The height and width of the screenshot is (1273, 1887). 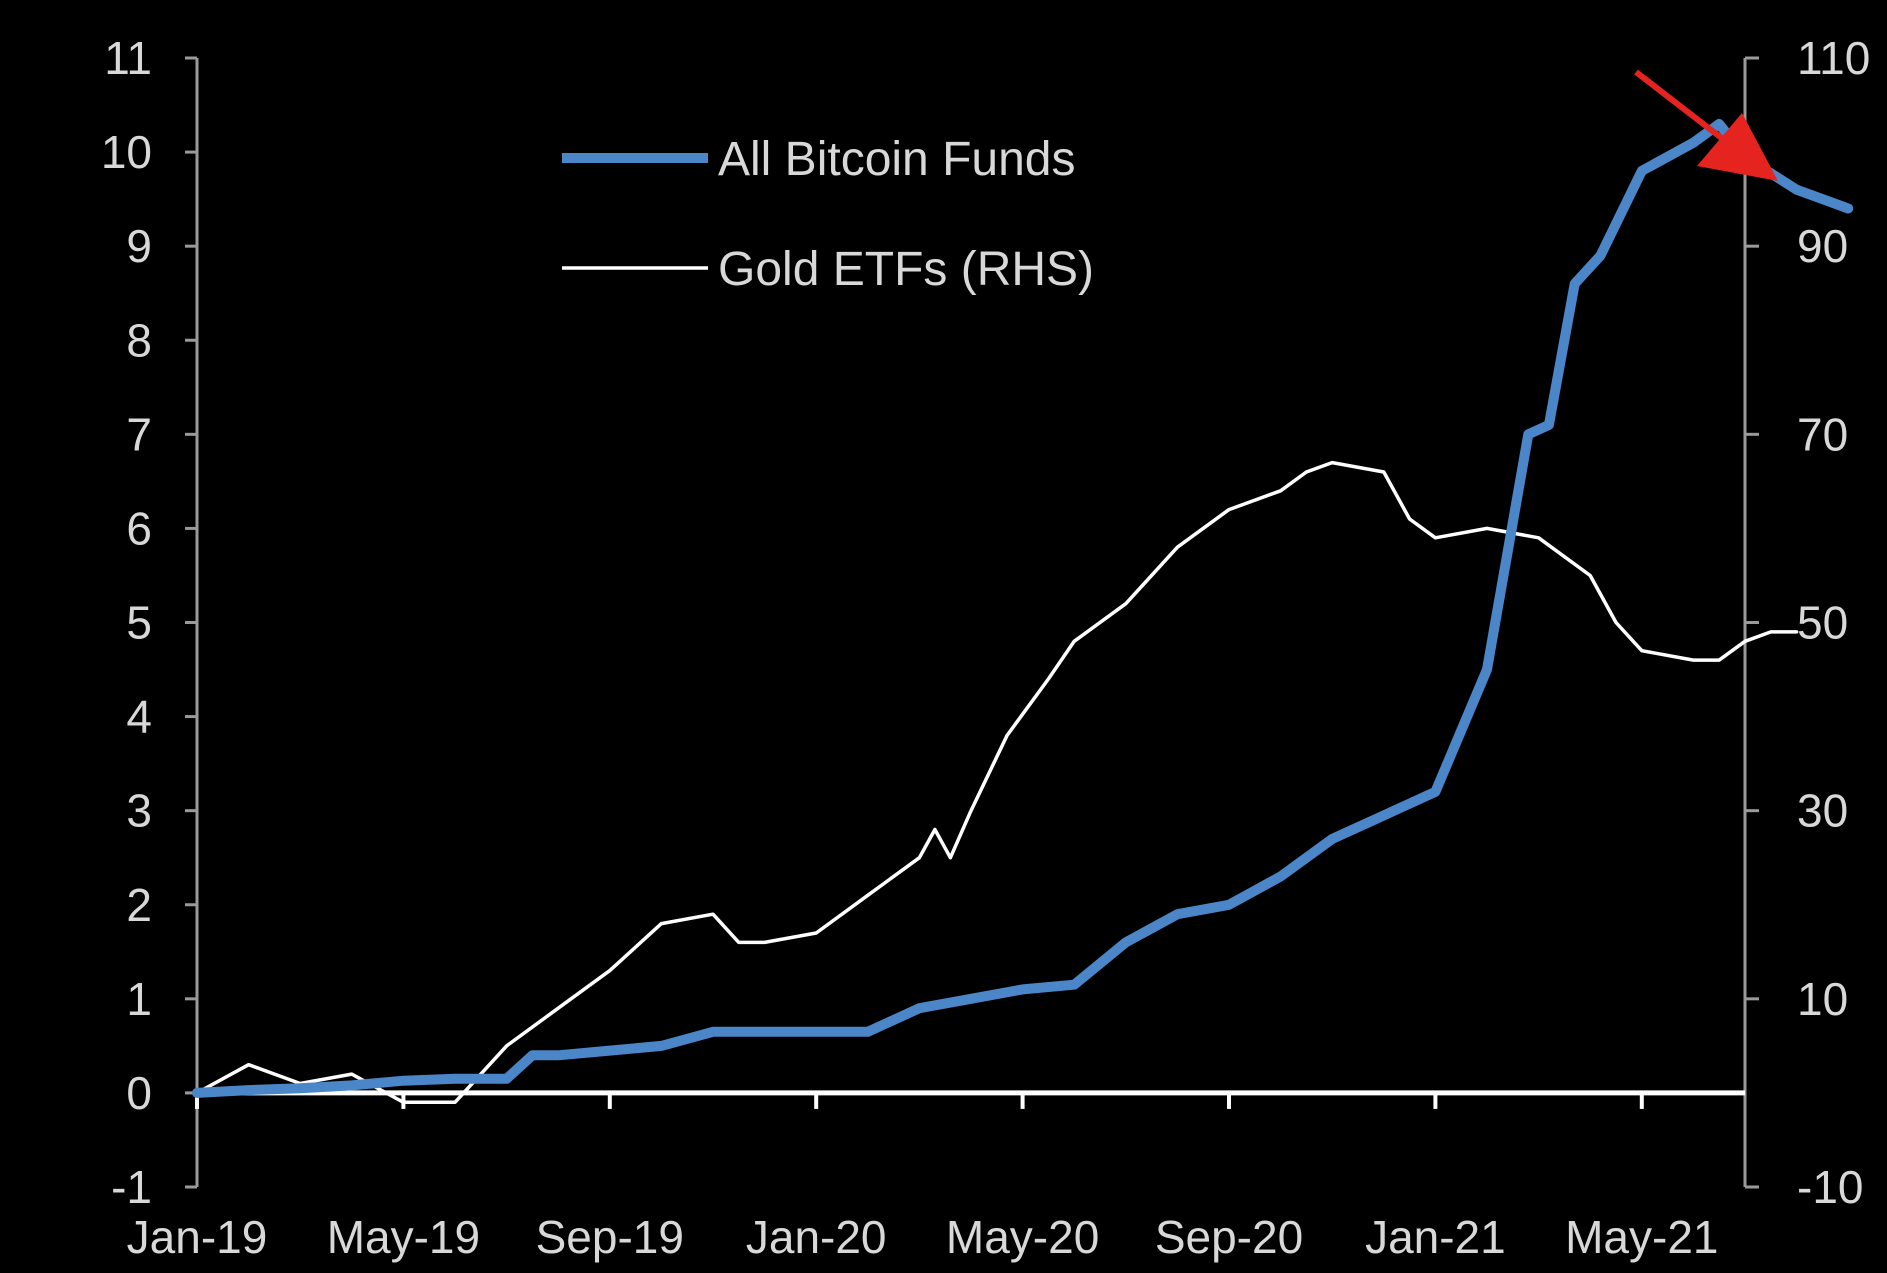 What do you see at coordinates (1822, 623) in the screenshot?
I see `right-axis-tick-label: 50` at bounding box center [1822, 623].